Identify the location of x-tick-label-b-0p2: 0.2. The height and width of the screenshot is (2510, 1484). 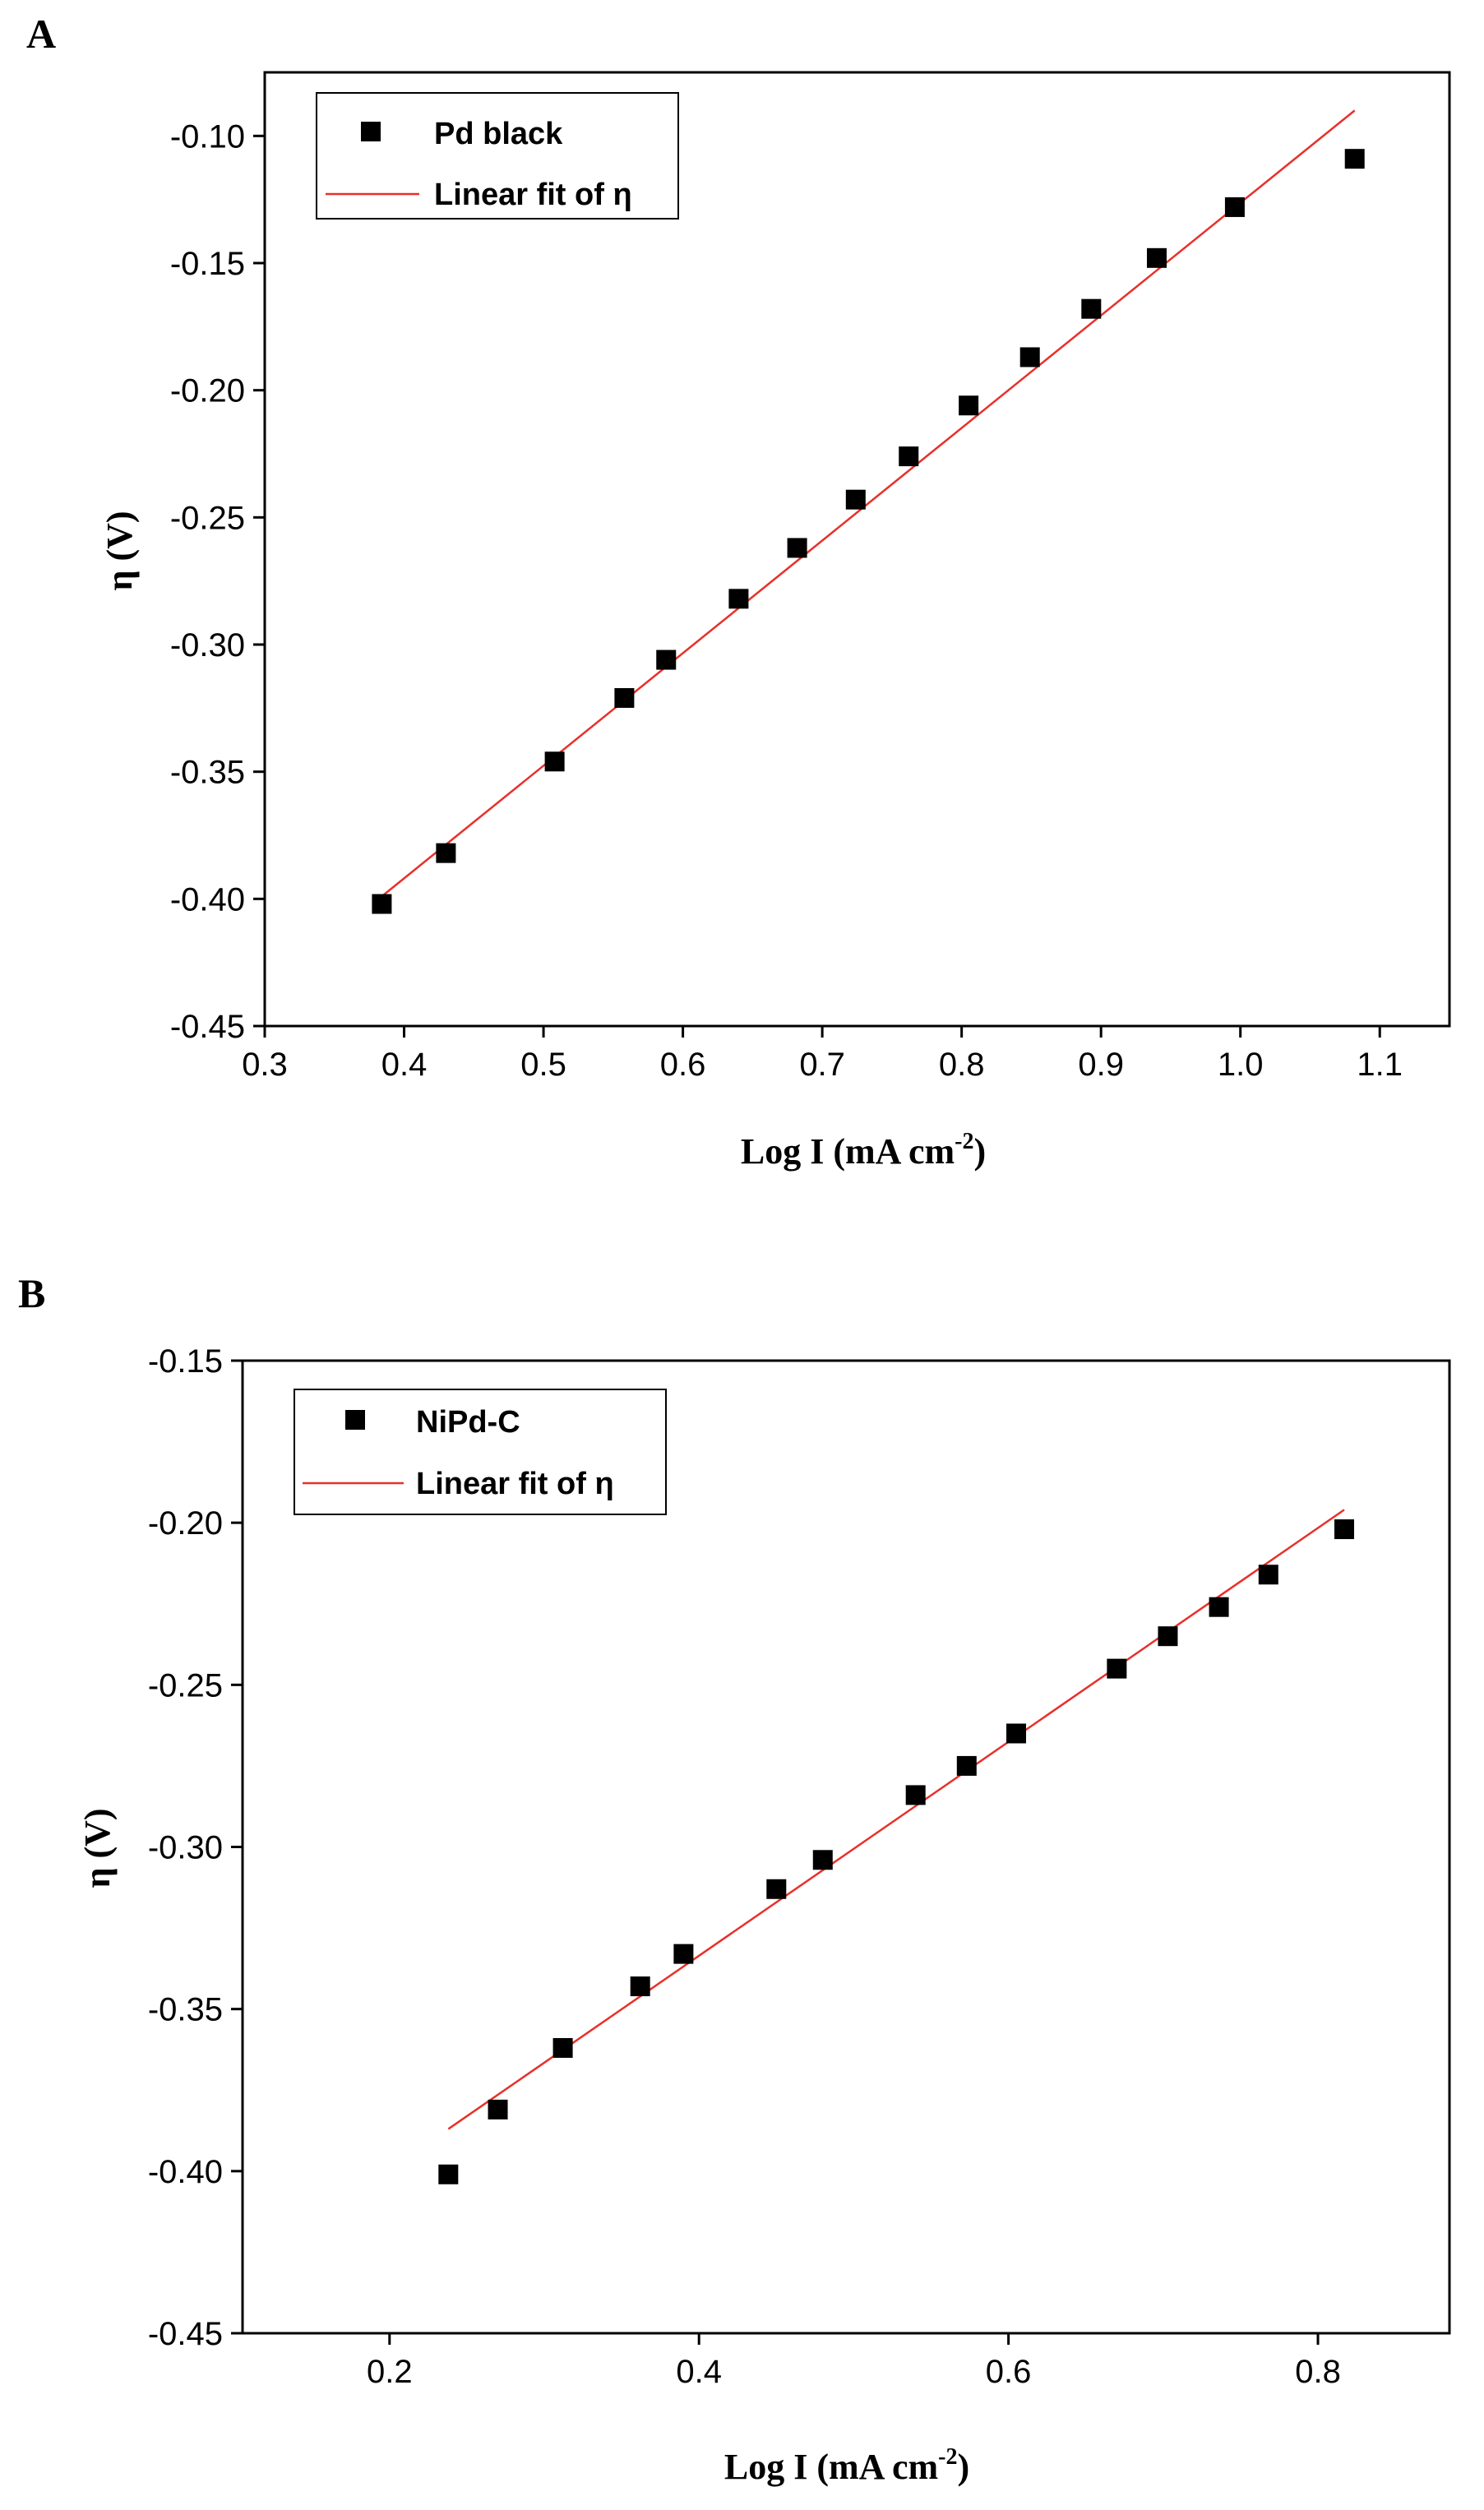
(390, 2372).